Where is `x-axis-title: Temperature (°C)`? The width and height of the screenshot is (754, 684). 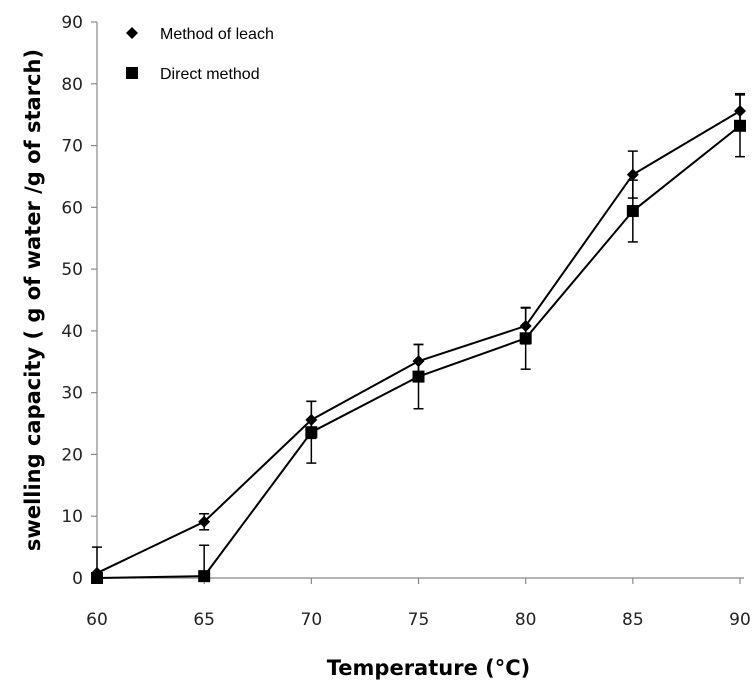
x-axis-title: Temperature (°C) is located at coordinates (428, 668).